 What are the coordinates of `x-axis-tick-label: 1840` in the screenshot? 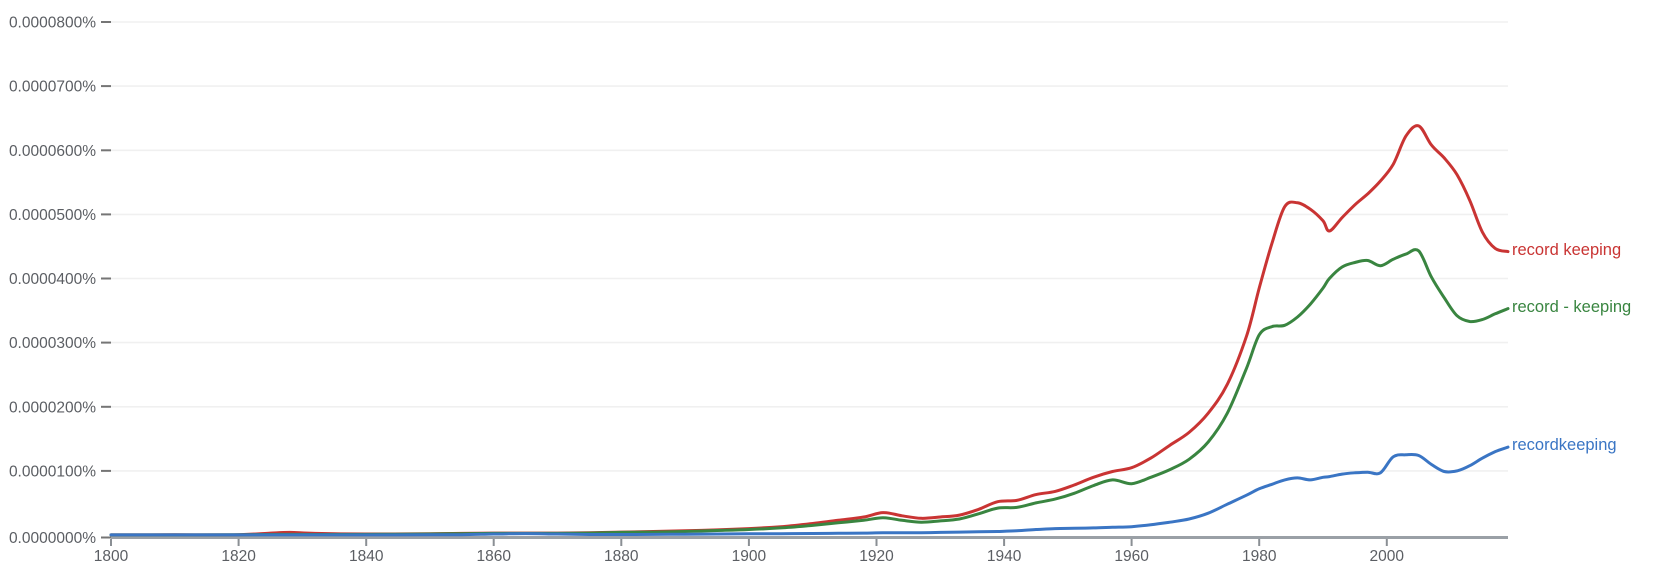 It's located at (366, 556).